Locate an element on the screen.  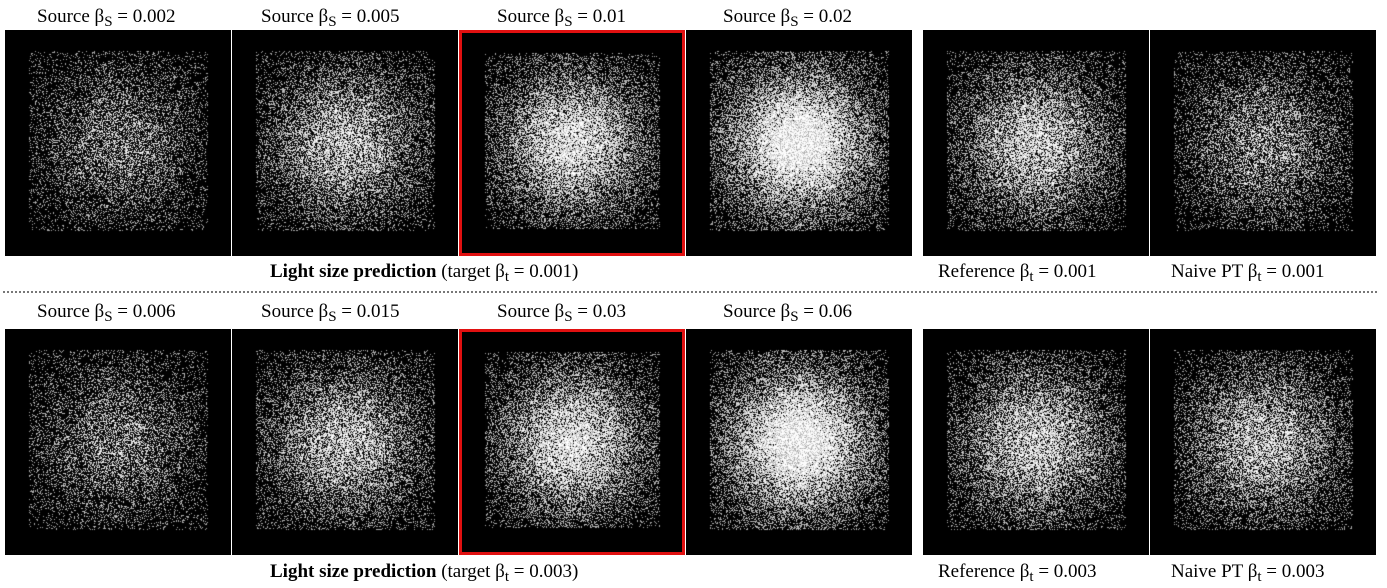
row1-naive-label: Naive PT βt = 0.001 is located at coordinates (1248, 273).